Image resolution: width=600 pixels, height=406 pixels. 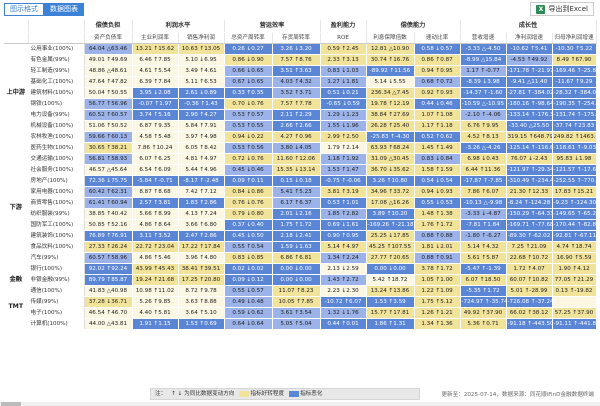 I want to click on metric-cell: -10.59 △-10.95, so click(x=483, y=104).